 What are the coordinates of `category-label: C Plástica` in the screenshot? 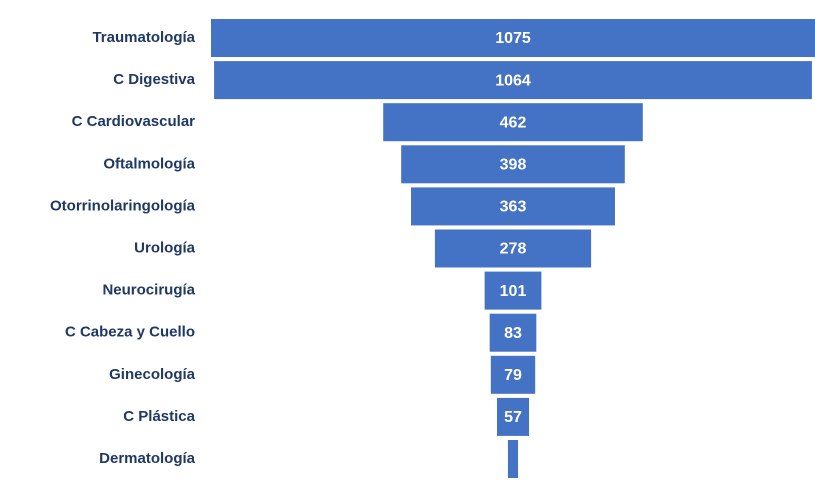 It's located at (159, 416).